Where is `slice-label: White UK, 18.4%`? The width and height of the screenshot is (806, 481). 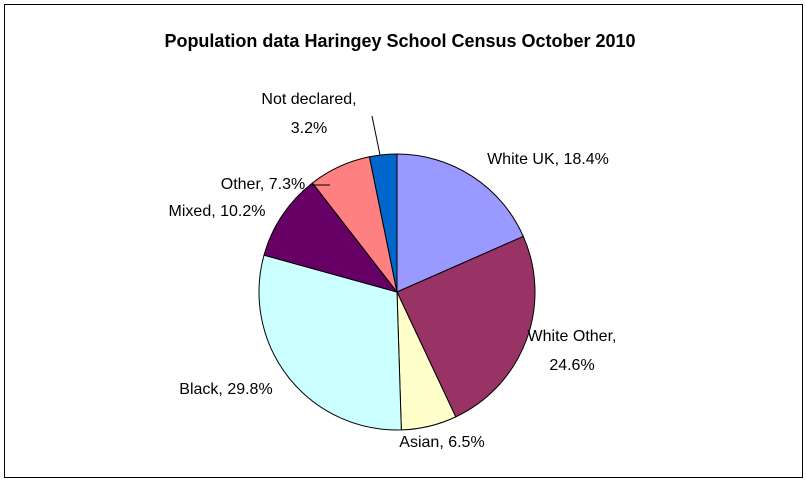
slice-label: White UK, 18.4% is located at coordinates (548, 159).